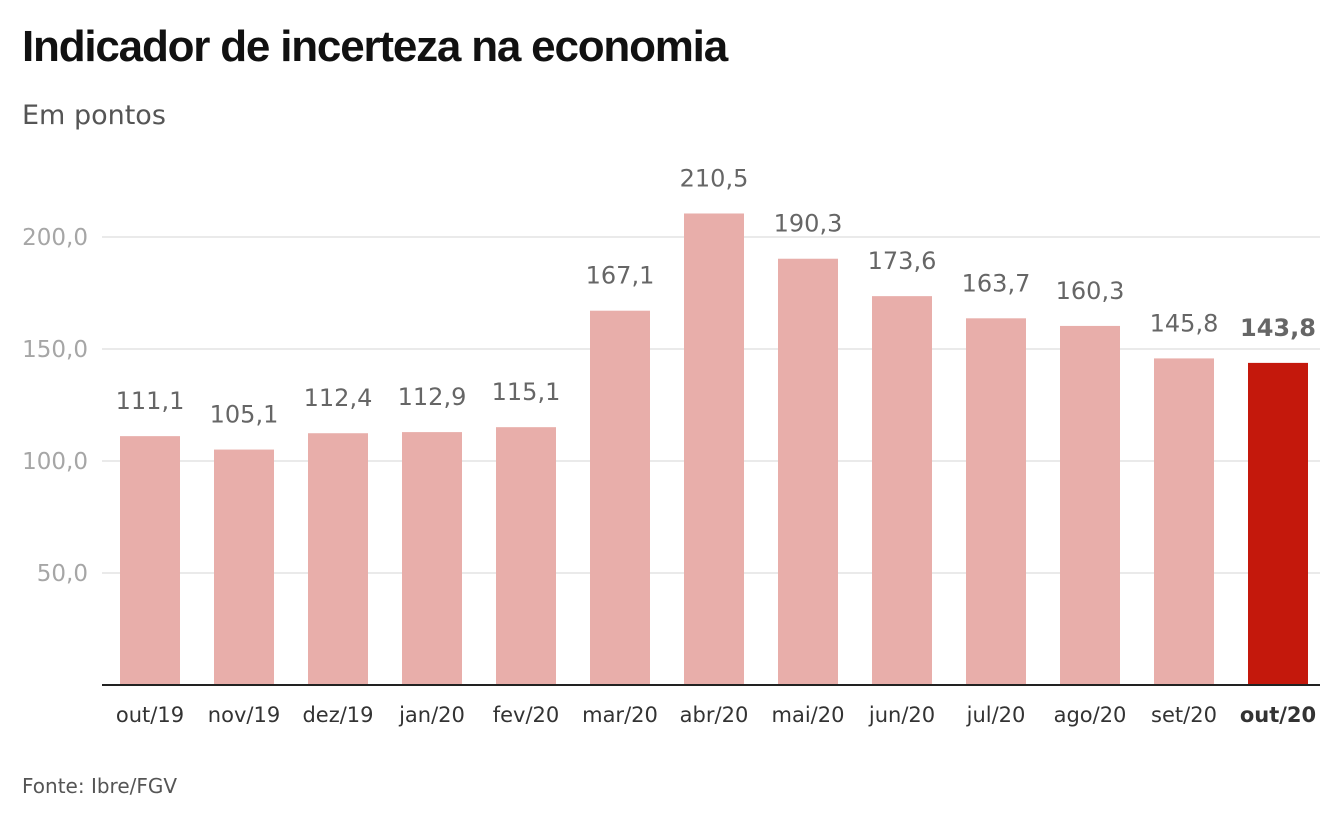  I want to click on x-tick-label: jan/20, so click(431, 715).